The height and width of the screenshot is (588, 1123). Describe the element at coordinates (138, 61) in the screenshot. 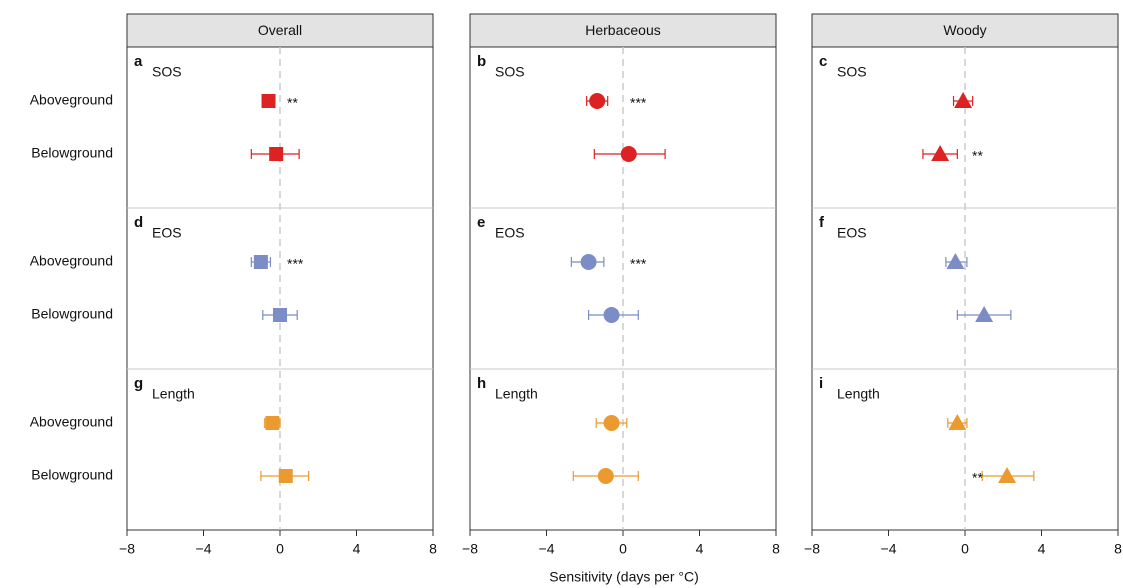

I see `panel-letter: a` at that location.